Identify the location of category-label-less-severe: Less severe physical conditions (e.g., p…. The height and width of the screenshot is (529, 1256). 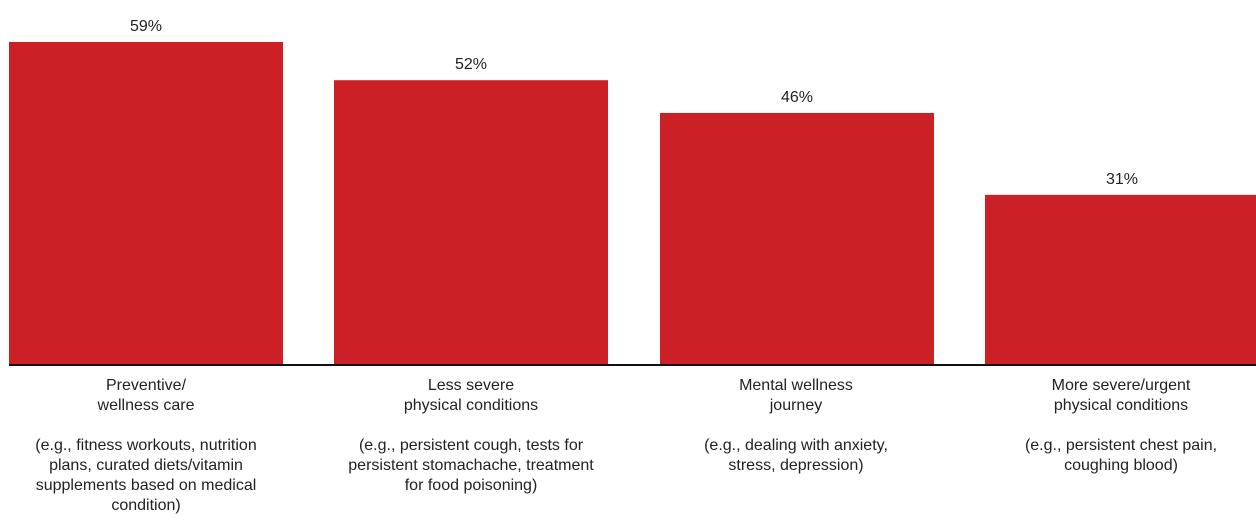
(471, 436).